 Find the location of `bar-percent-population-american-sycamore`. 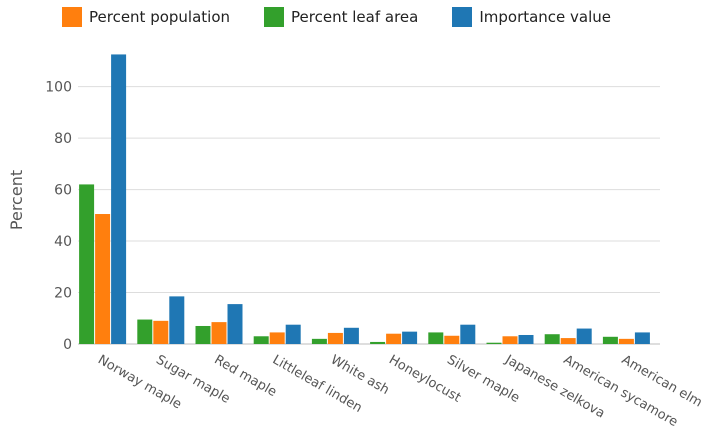

bar-percent-population-american-sycamore is located at coordinates (568, 341).